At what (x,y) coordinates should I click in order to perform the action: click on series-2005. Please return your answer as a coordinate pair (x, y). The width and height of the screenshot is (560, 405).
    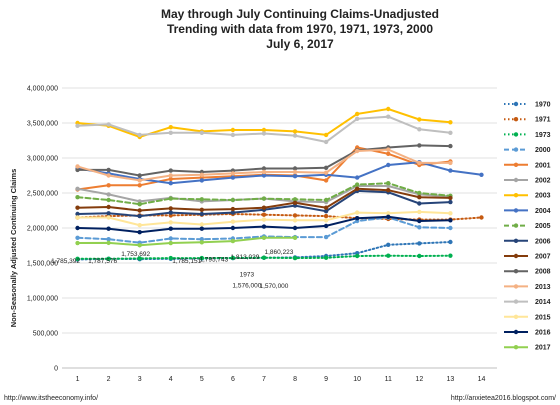
    Looking at the image, I should click on (264, 194).